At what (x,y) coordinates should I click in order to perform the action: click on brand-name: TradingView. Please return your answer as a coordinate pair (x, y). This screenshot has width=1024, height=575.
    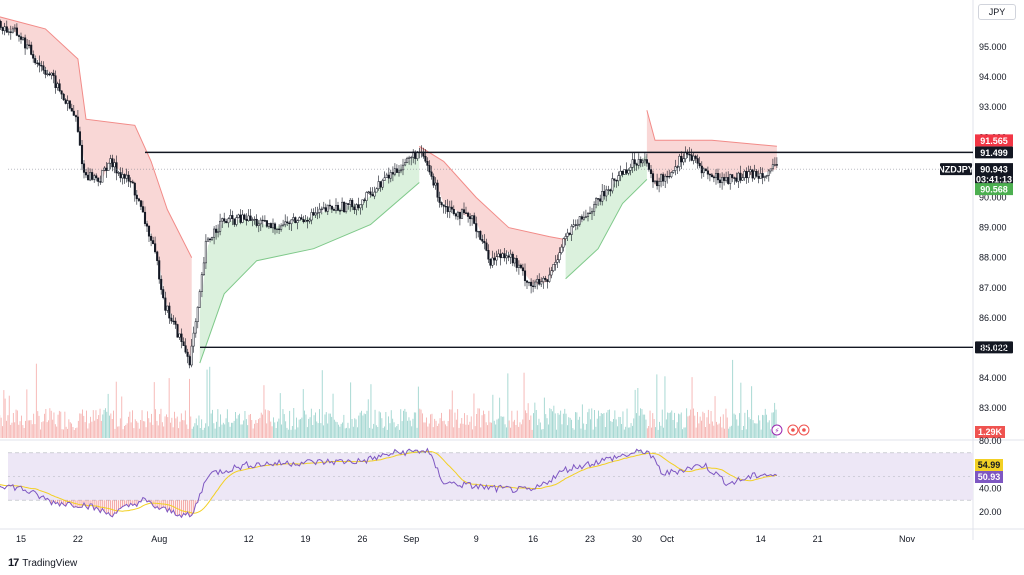
    Looking at the image, I should click on (50, 563).